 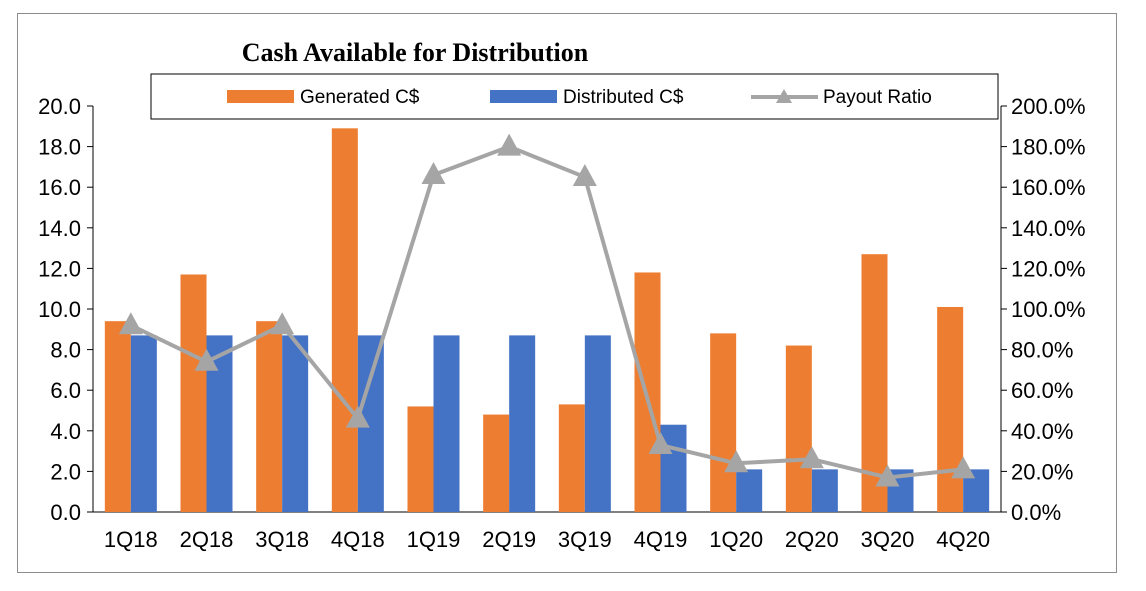 What do you see at coordinates (260, 96) in the screenshot?
I see `legend-swatch-generated` at bounding box center [260, 96].